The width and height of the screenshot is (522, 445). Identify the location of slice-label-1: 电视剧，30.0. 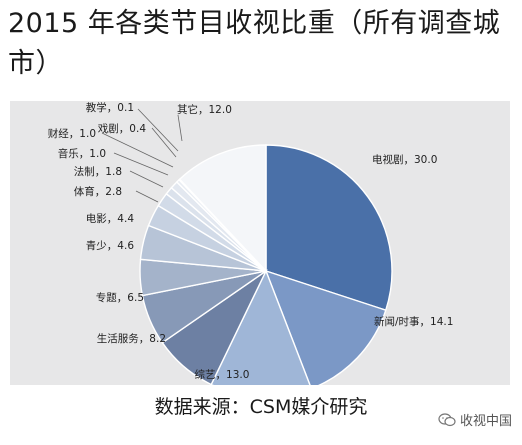
(404, 159).